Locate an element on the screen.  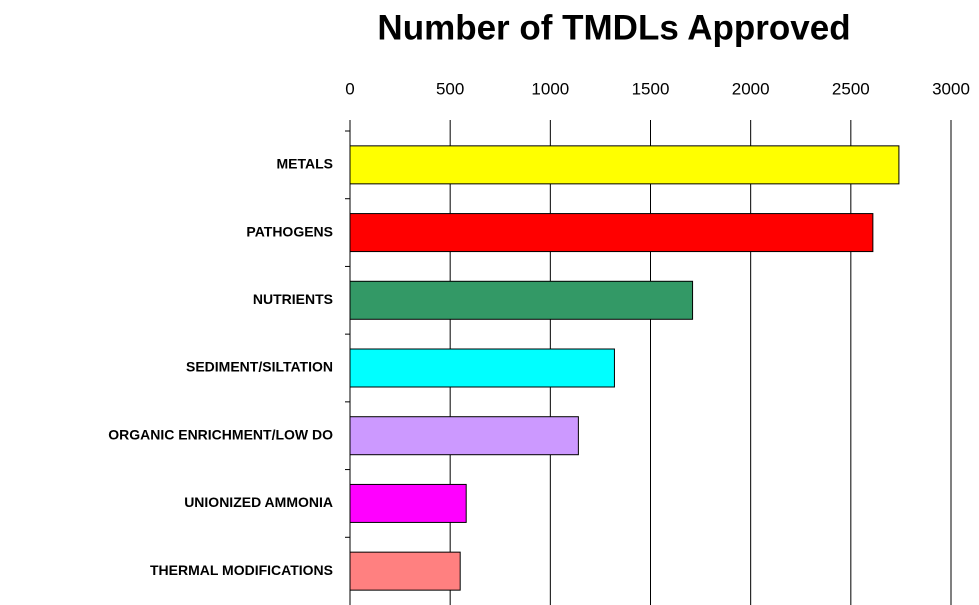
x-tick-label: 2000 is located at coordinates (751, 88).